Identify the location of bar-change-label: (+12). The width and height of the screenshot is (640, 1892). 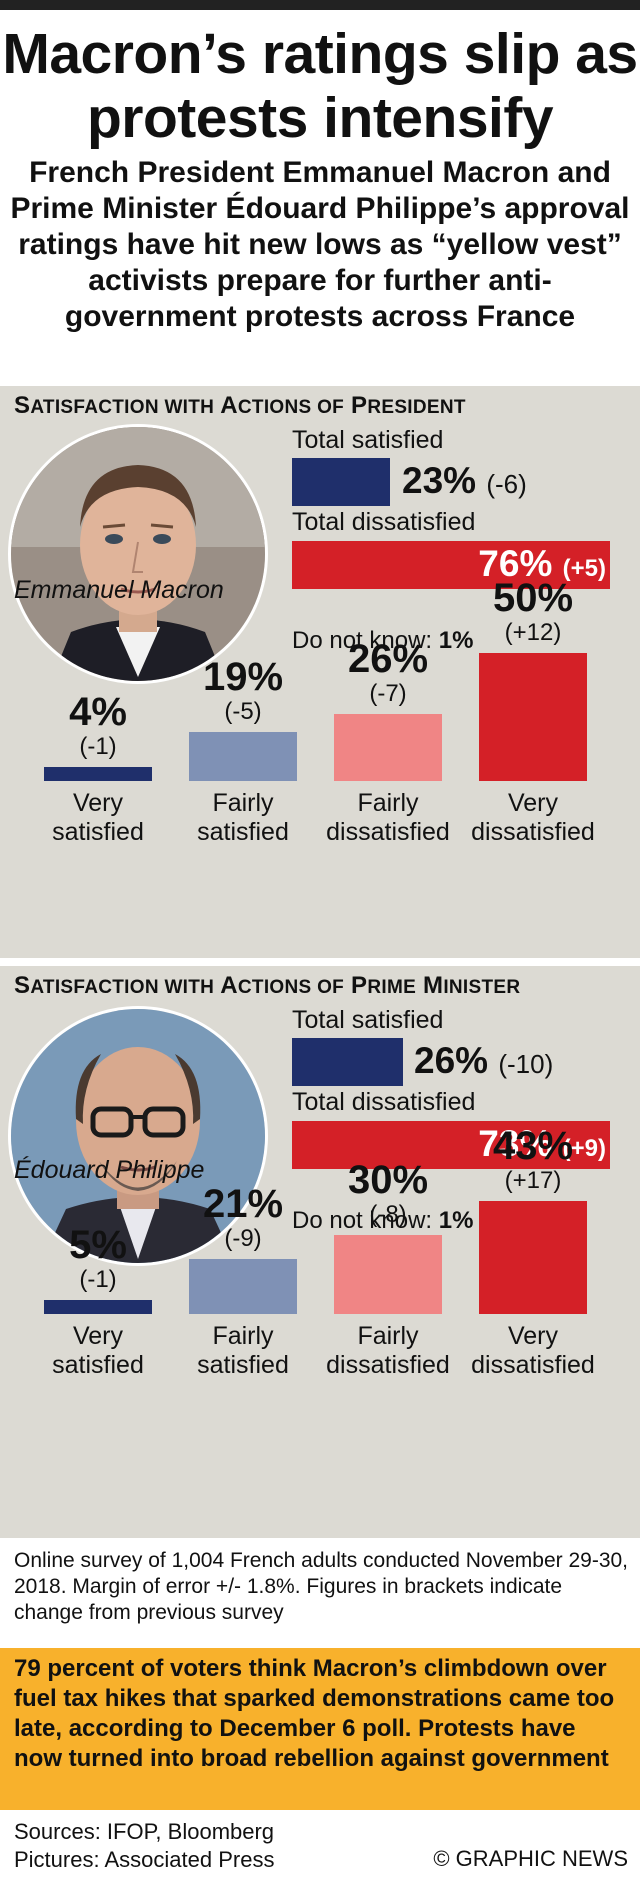
(533, 632).